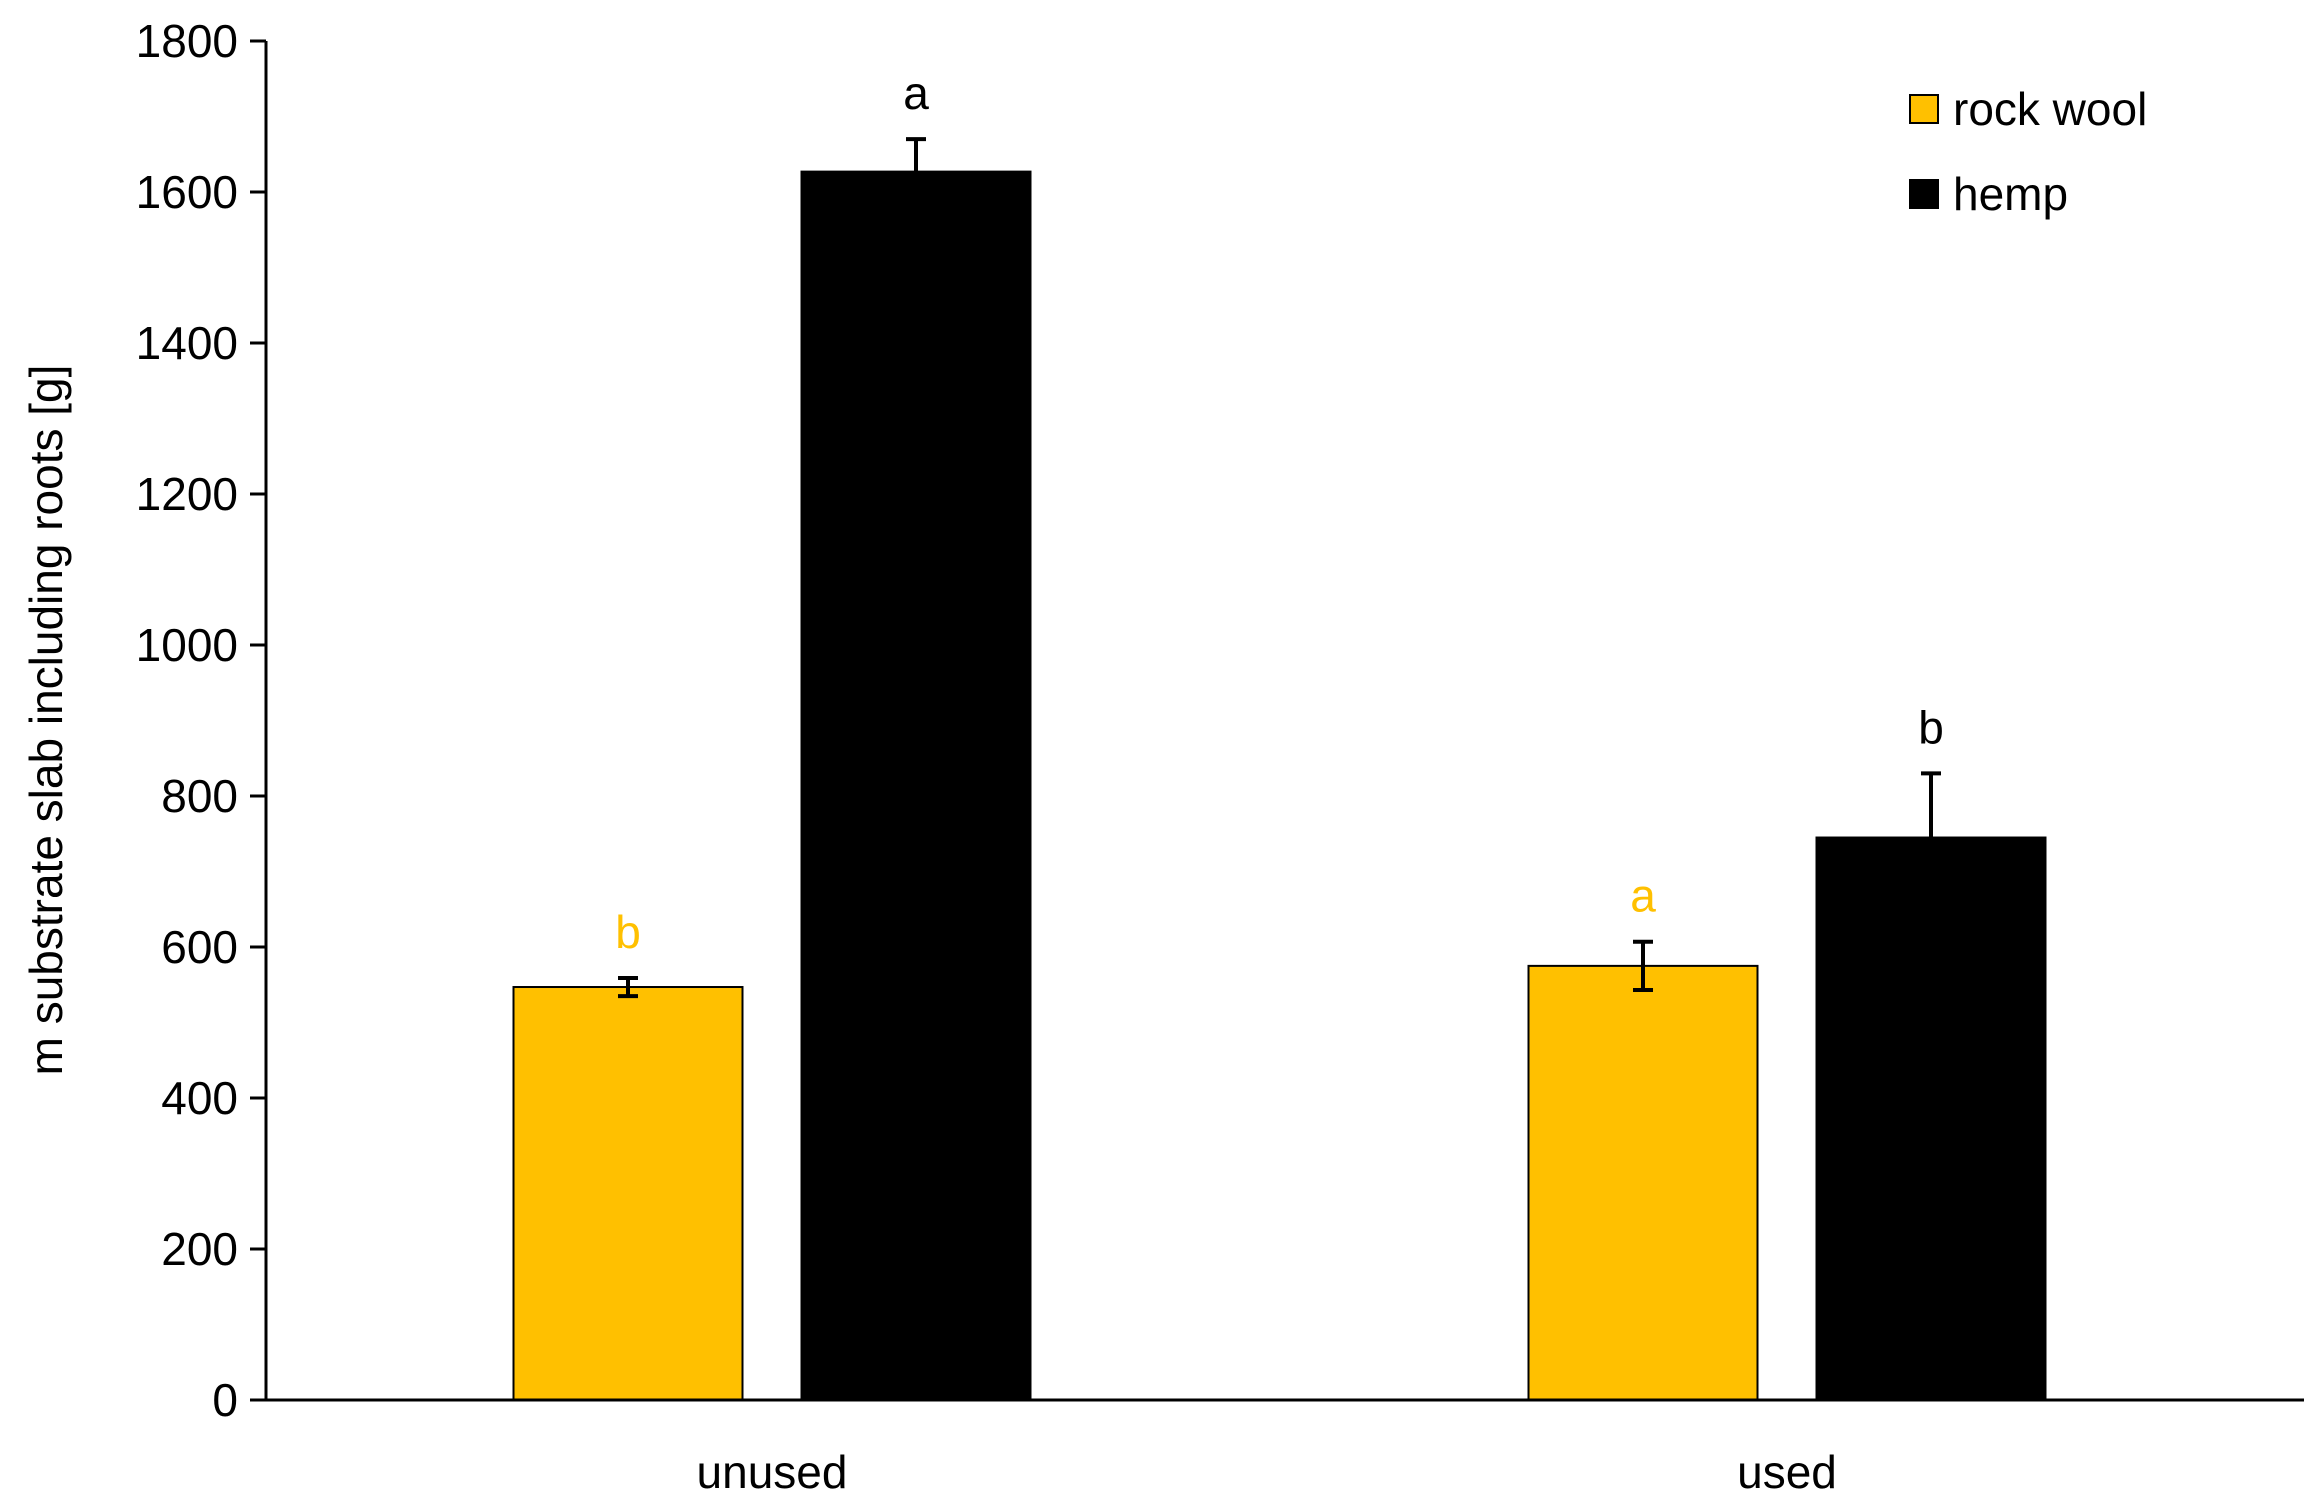 Image resolution: width=2310 pixels, height=1502 pixels. I want to click on y-tick-label: 0, so click(225, 1400).